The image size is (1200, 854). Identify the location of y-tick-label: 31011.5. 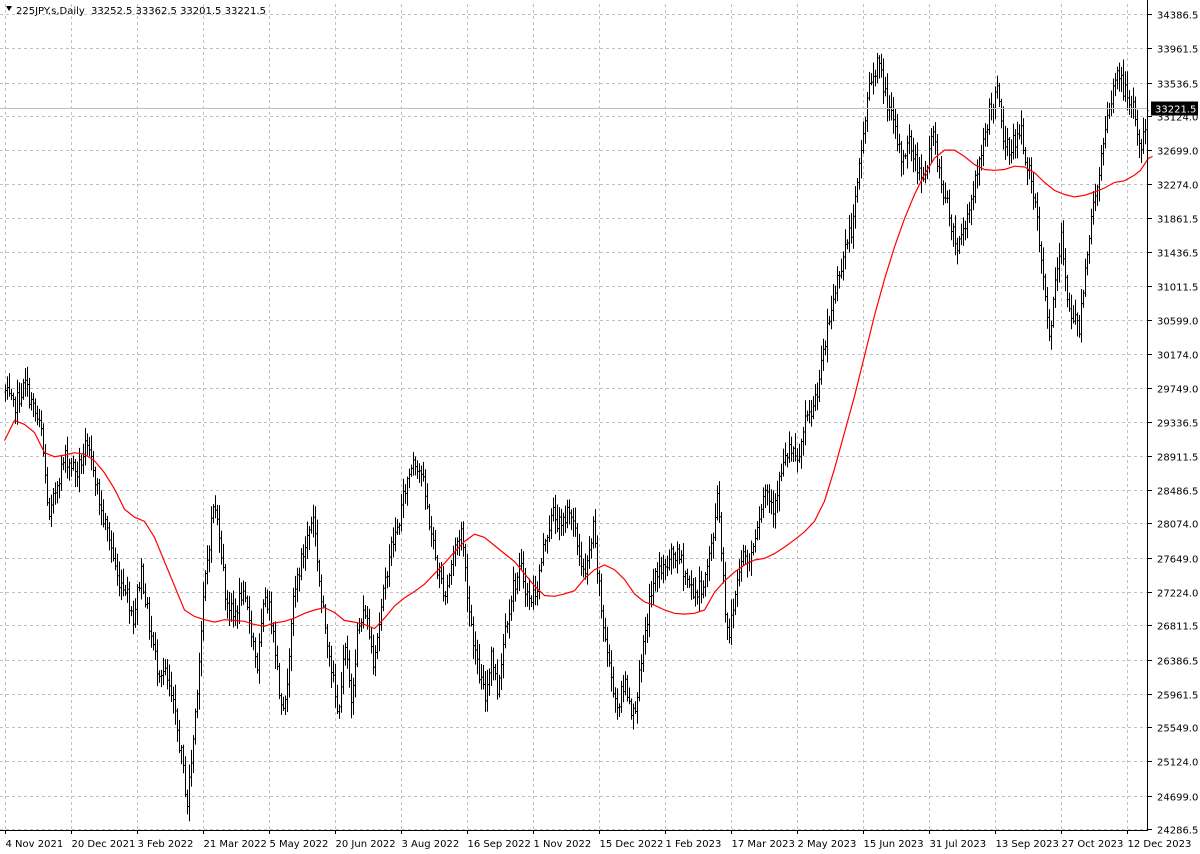
(1177, 288).